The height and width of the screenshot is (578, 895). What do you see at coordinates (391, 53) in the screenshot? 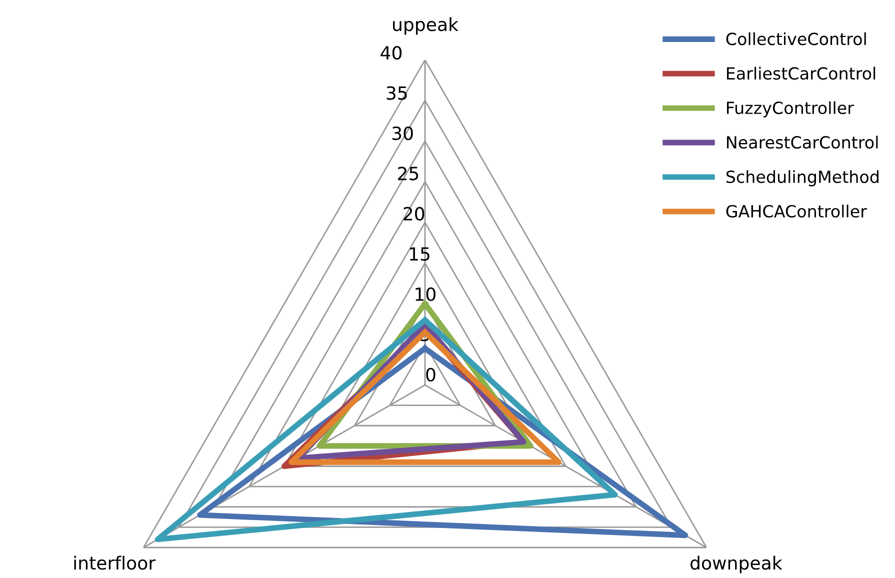
I see `y-tick-label: 40` at bounding box center [391, 53].